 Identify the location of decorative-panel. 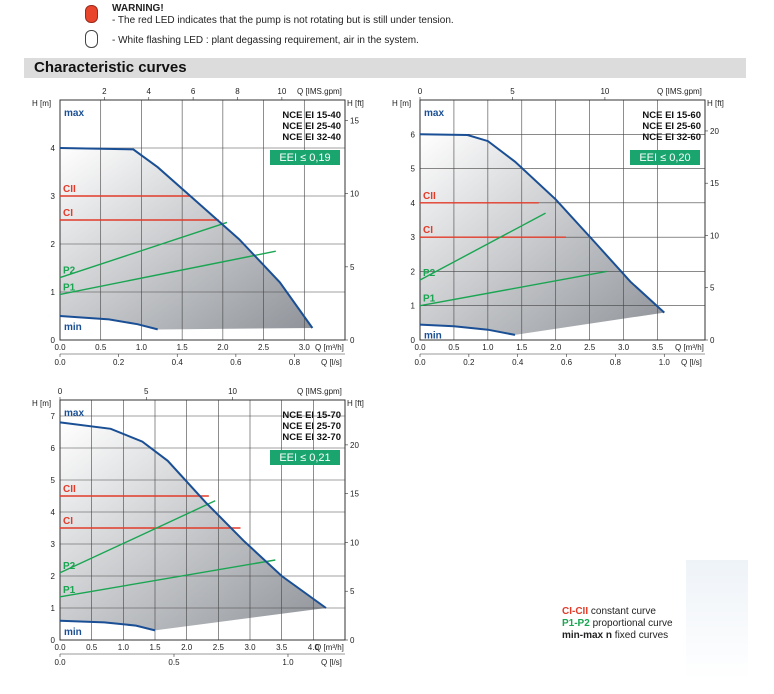
(717, 620).